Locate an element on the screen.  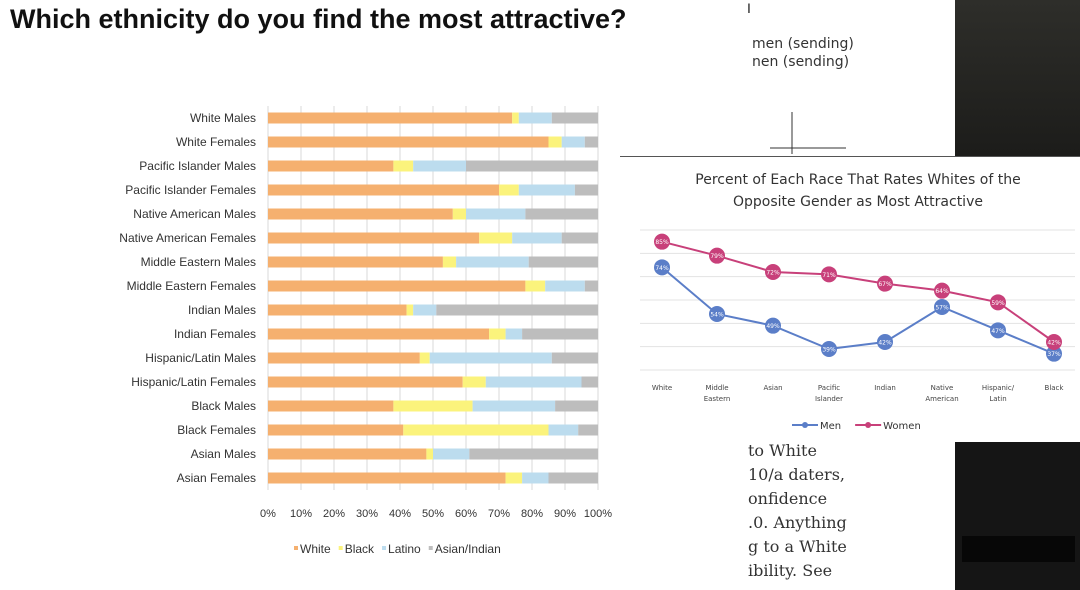
doc-legend-line: men (sending) is located at coordinates (803, 44).